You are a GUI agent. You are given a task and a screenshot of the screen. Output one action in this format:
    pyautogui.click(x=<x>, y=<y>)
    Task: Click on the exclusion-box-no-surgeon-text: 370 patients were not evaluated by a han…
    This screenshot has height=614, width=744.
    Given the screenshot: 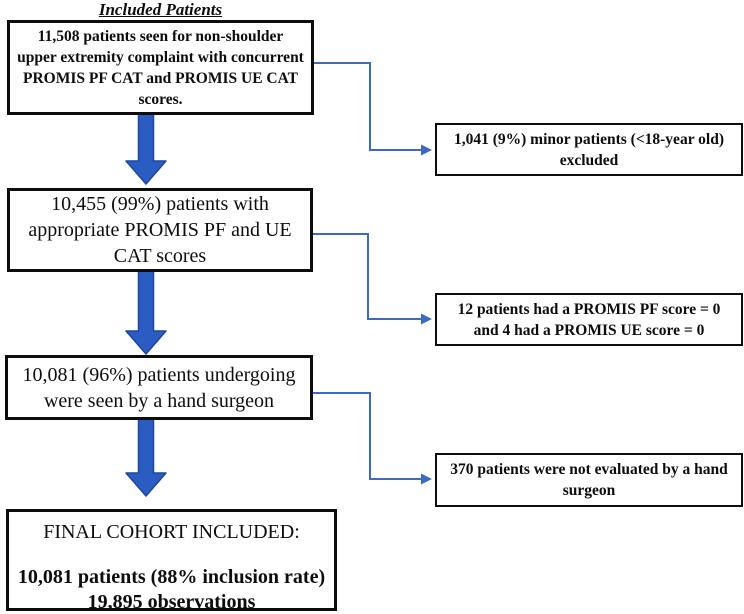 What is the action you would take?
    pyautogui.click(x=589, y=480)
    